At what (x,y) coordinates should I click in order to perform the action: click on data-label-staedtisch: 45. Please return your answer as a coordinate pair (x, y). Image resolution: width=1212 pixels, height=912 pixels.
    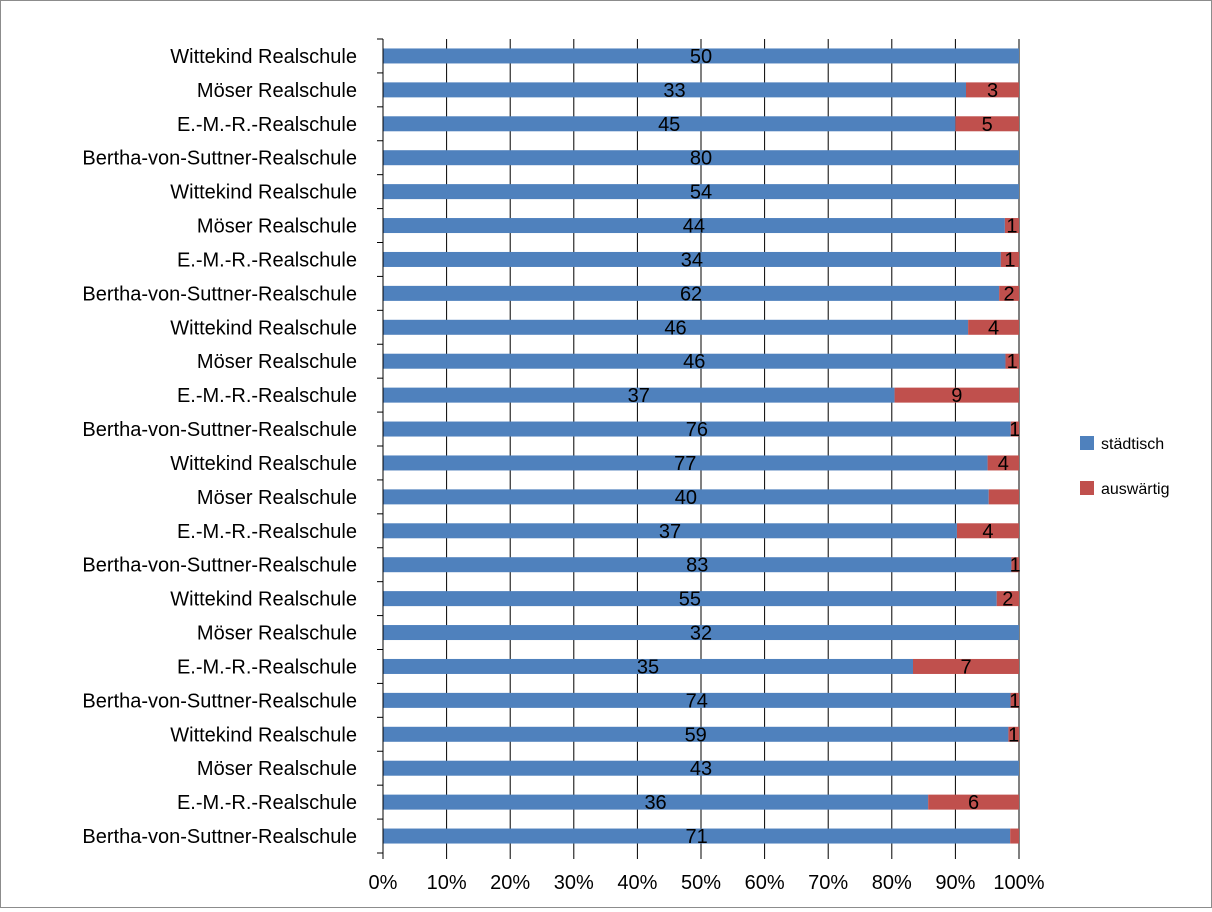
    Looking at the image, I should click on (669, 125).